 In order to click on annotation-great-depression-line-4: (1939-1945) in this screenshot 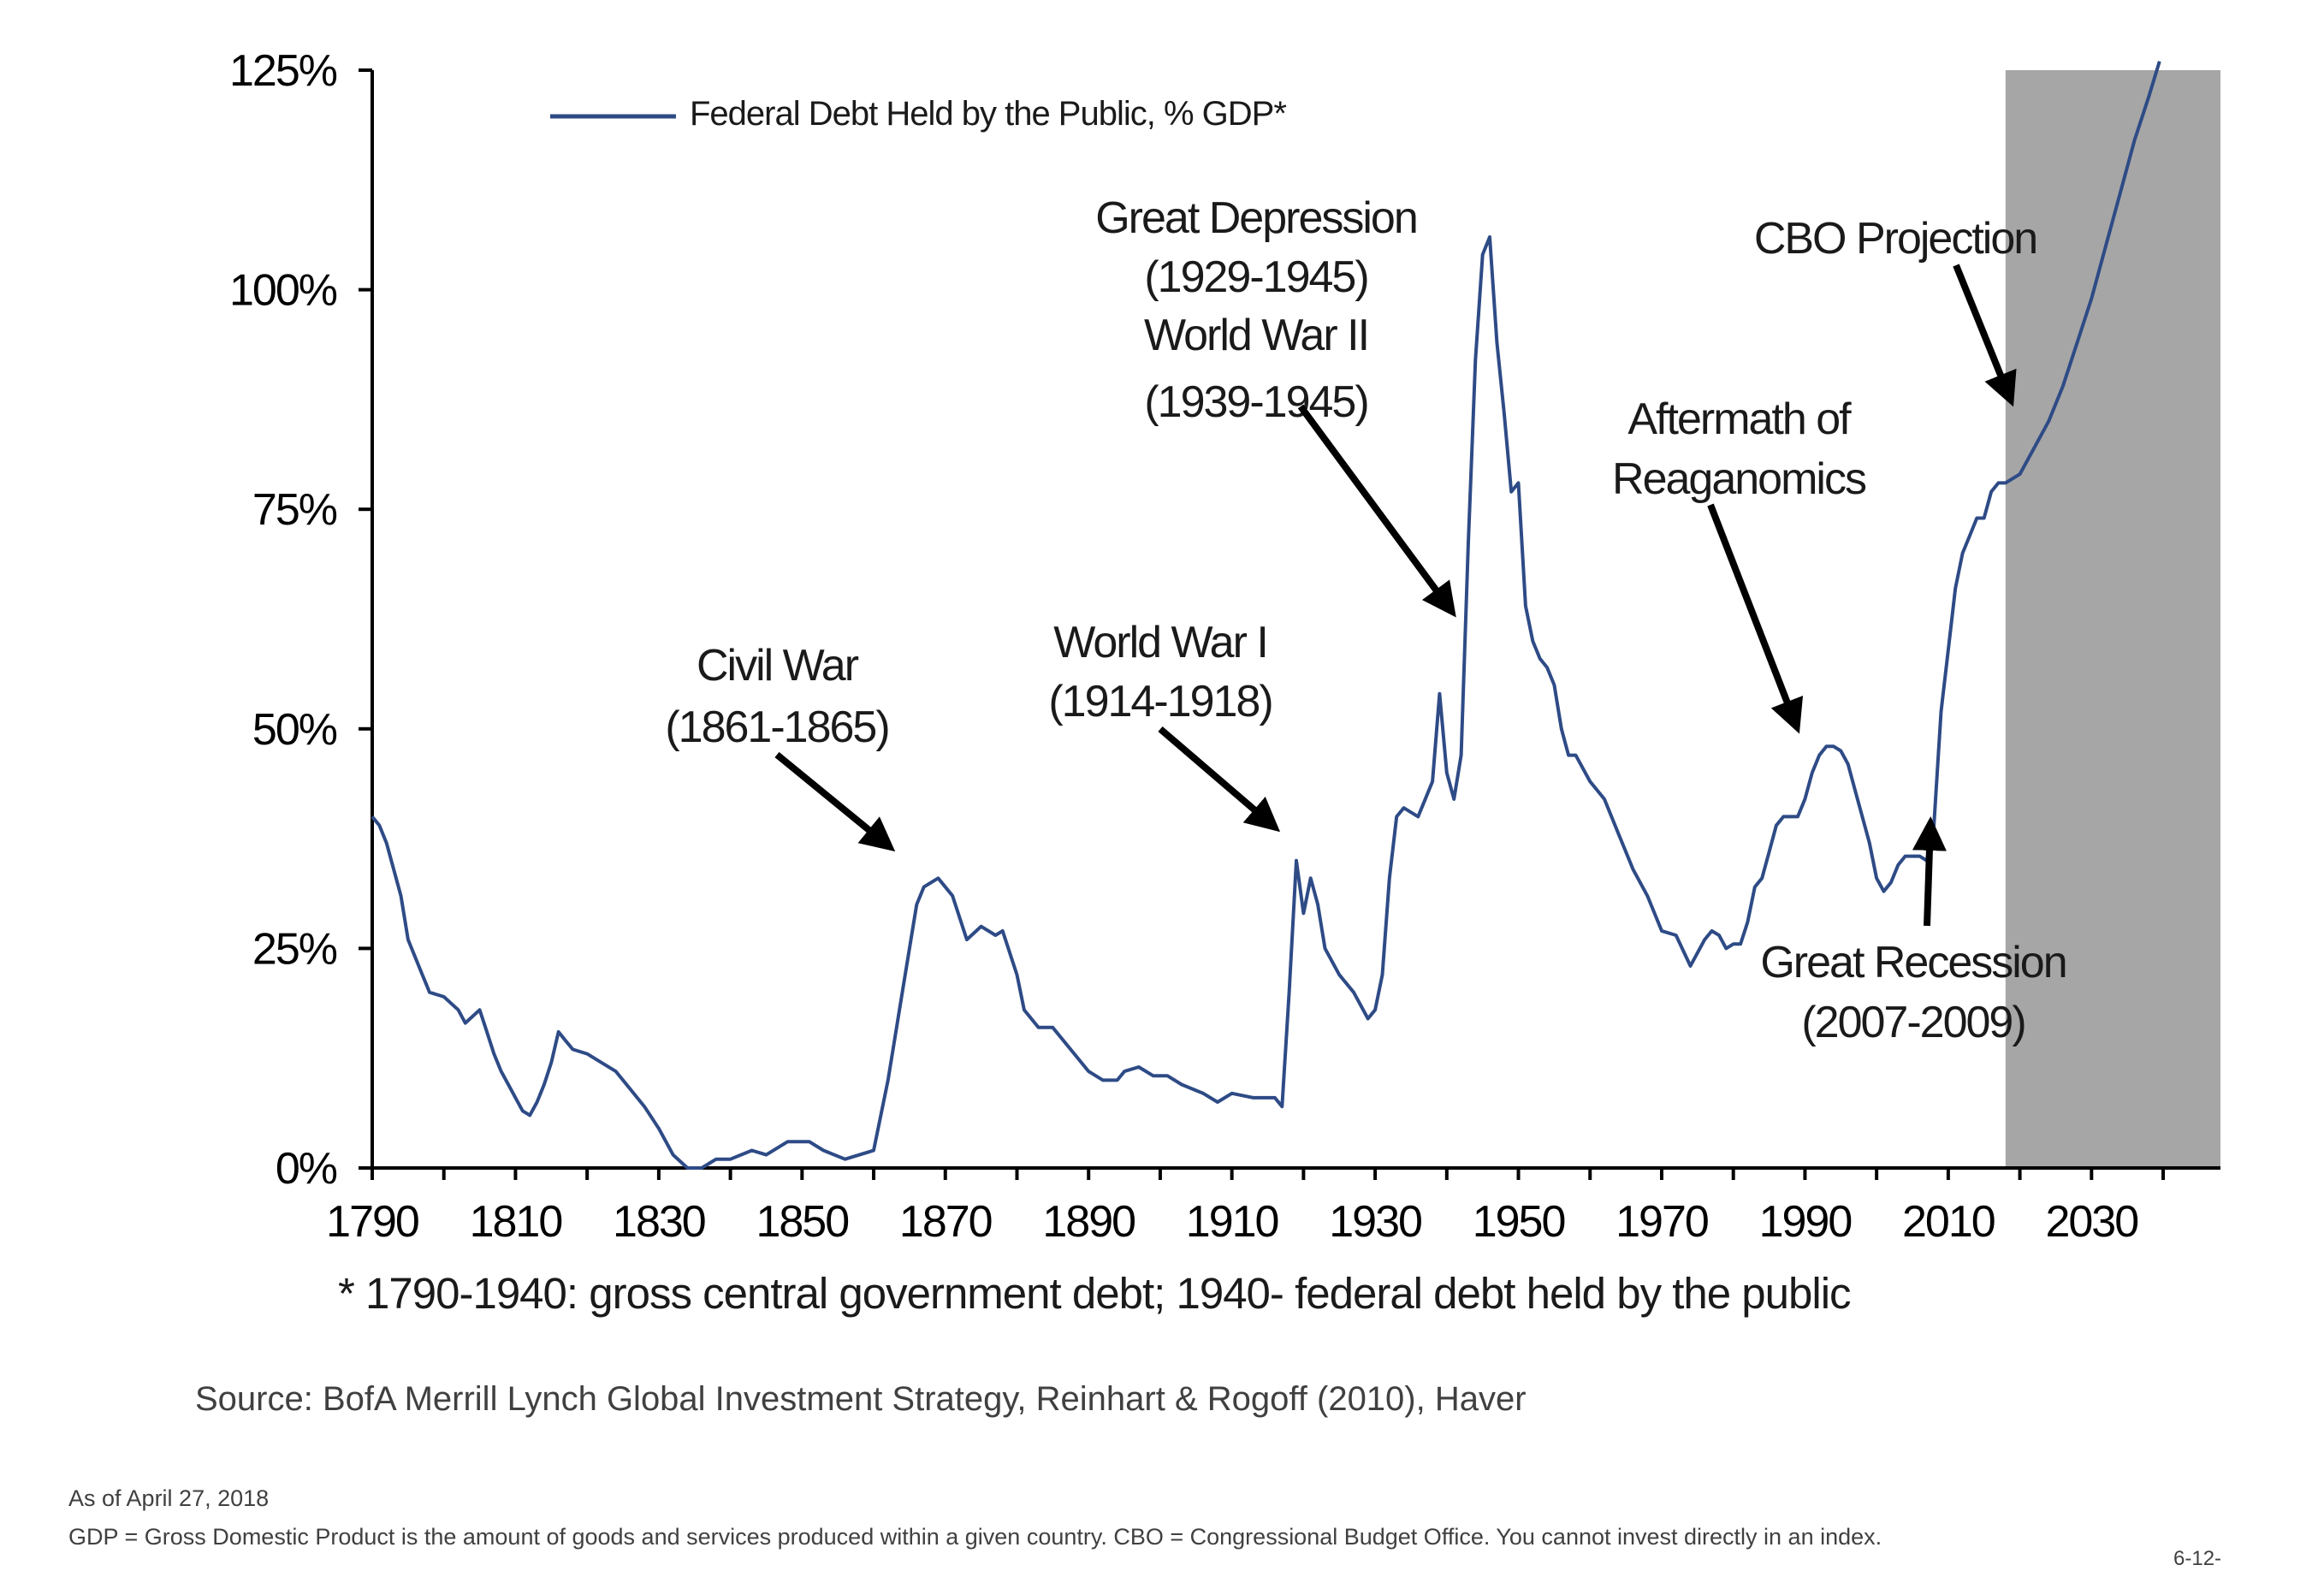, I will do `click(1255, 402)`.